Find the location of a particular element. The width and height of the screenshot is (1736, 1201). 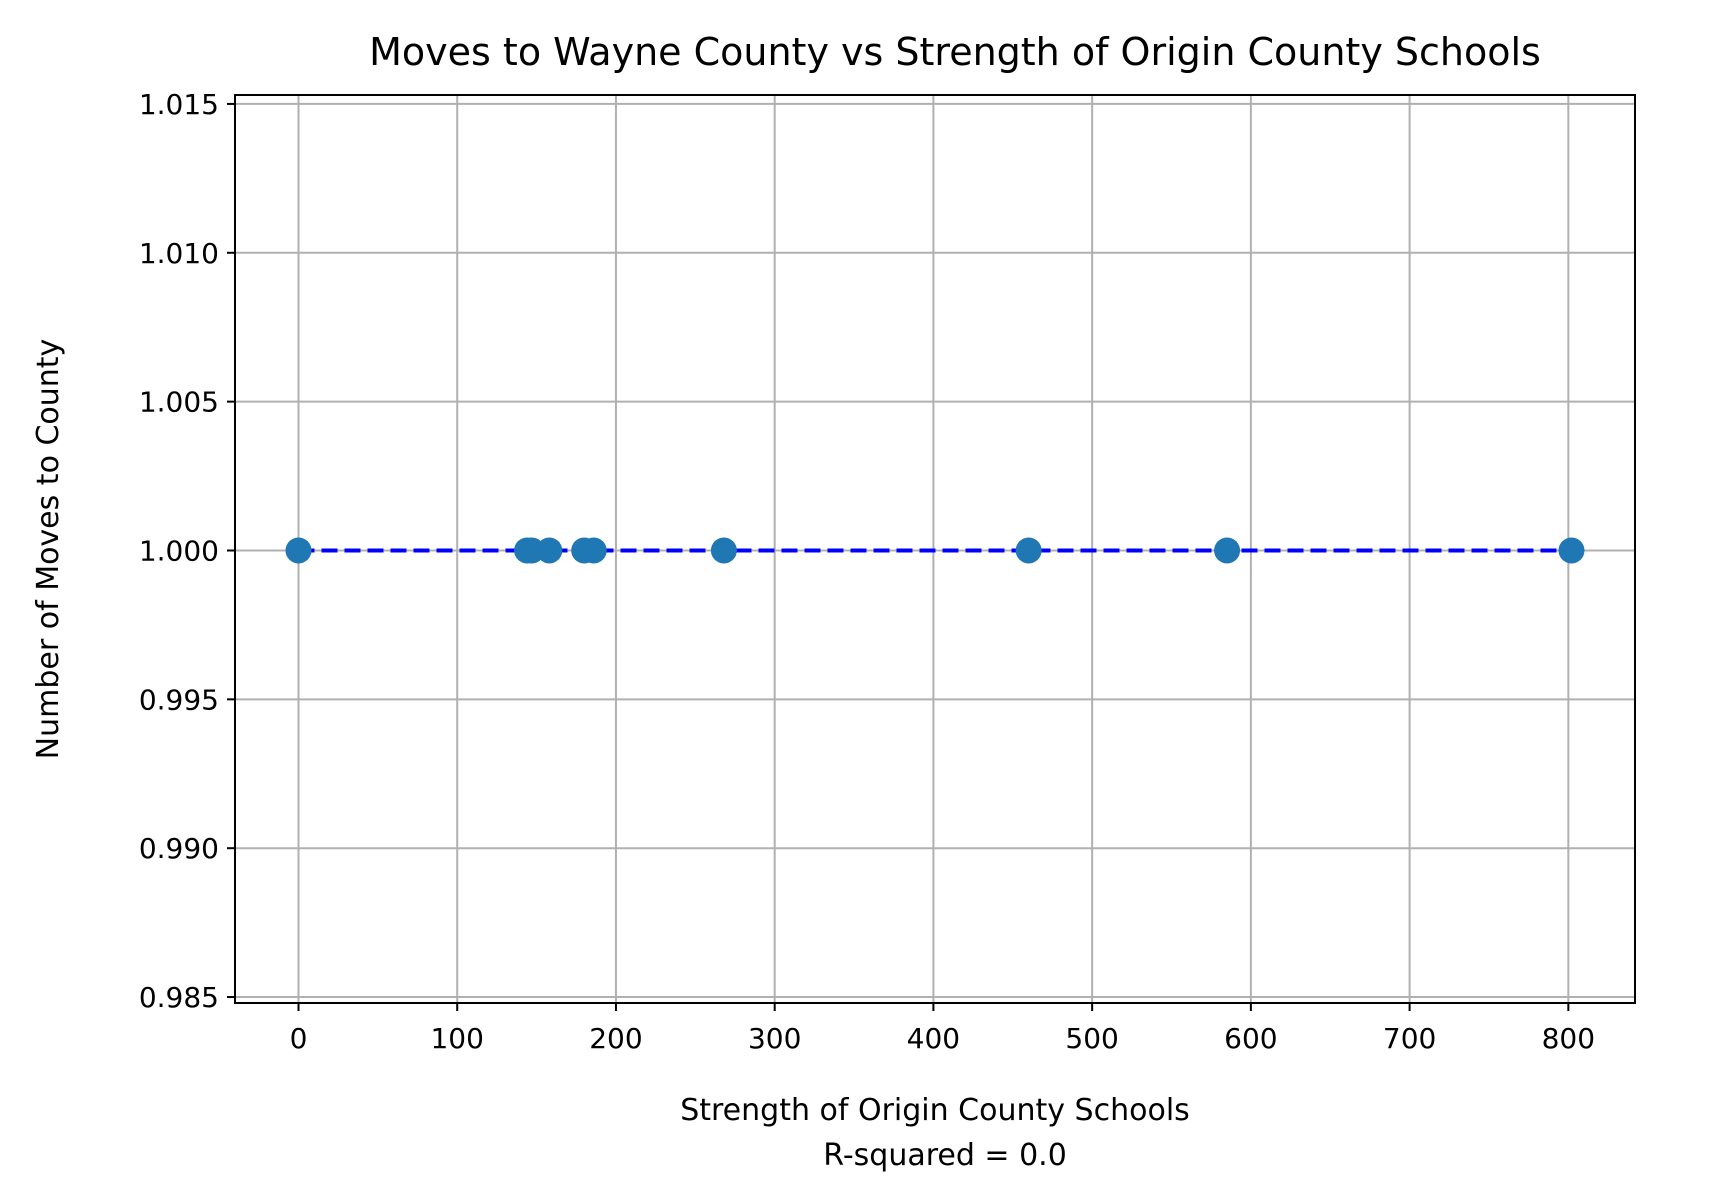

x-tick-label: 800 is located at coordinates (1568, 1038).